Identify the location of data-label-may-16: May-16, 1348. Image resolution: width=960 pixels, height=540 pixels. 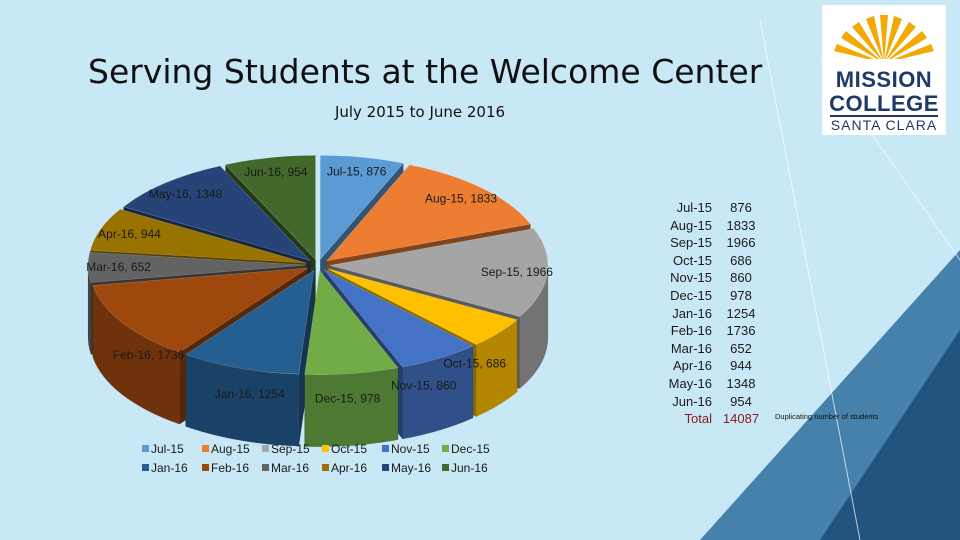
(186, 194).